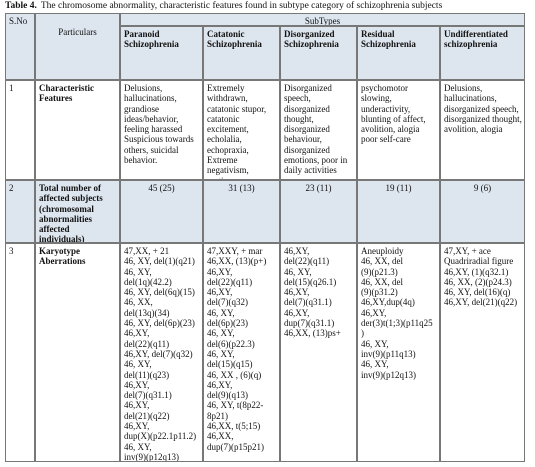  Describe the element at coordinates (398, 188) in the screenshot. I see `cell-text: 19 (11)` at that location.